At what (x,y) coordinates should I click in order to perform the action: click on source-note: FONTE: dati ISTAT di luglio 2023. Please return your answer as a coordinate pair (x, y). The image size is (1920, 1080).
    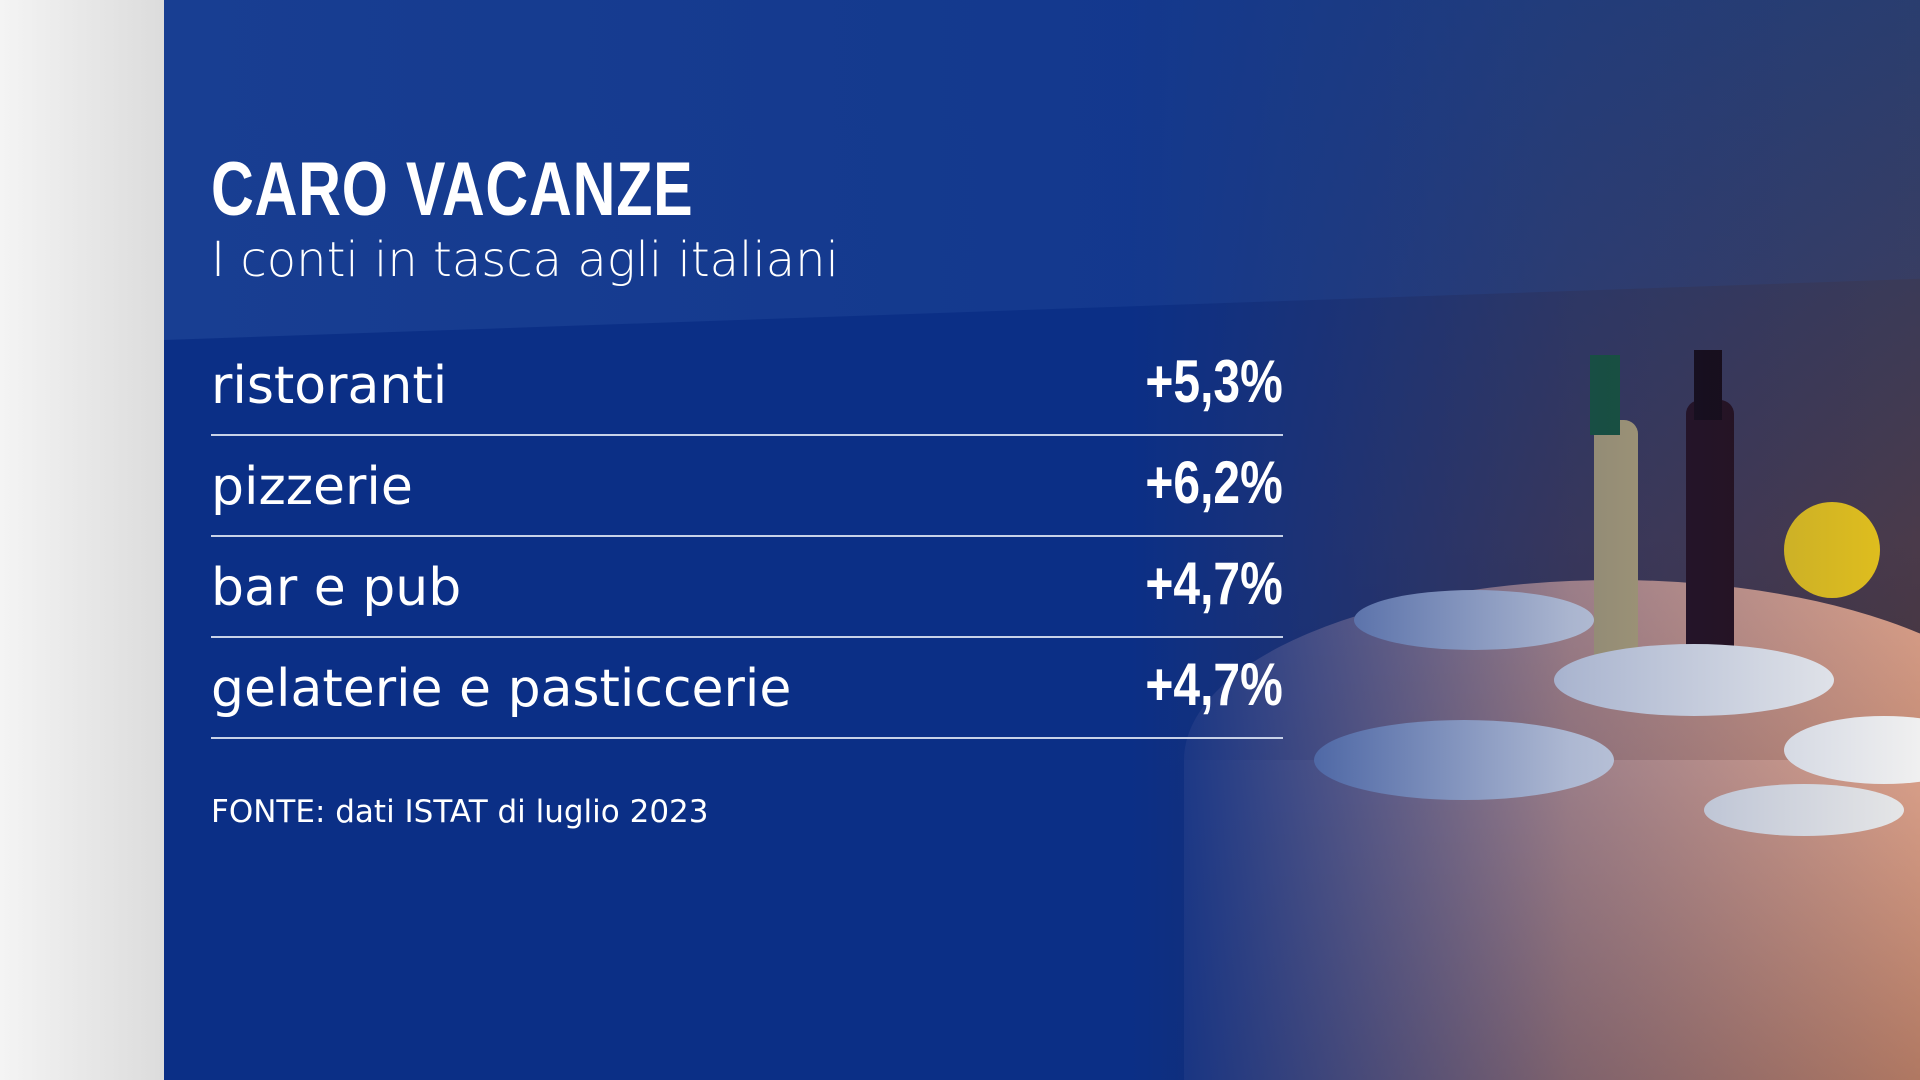
    Looking at the image, I should click on (460, 812).